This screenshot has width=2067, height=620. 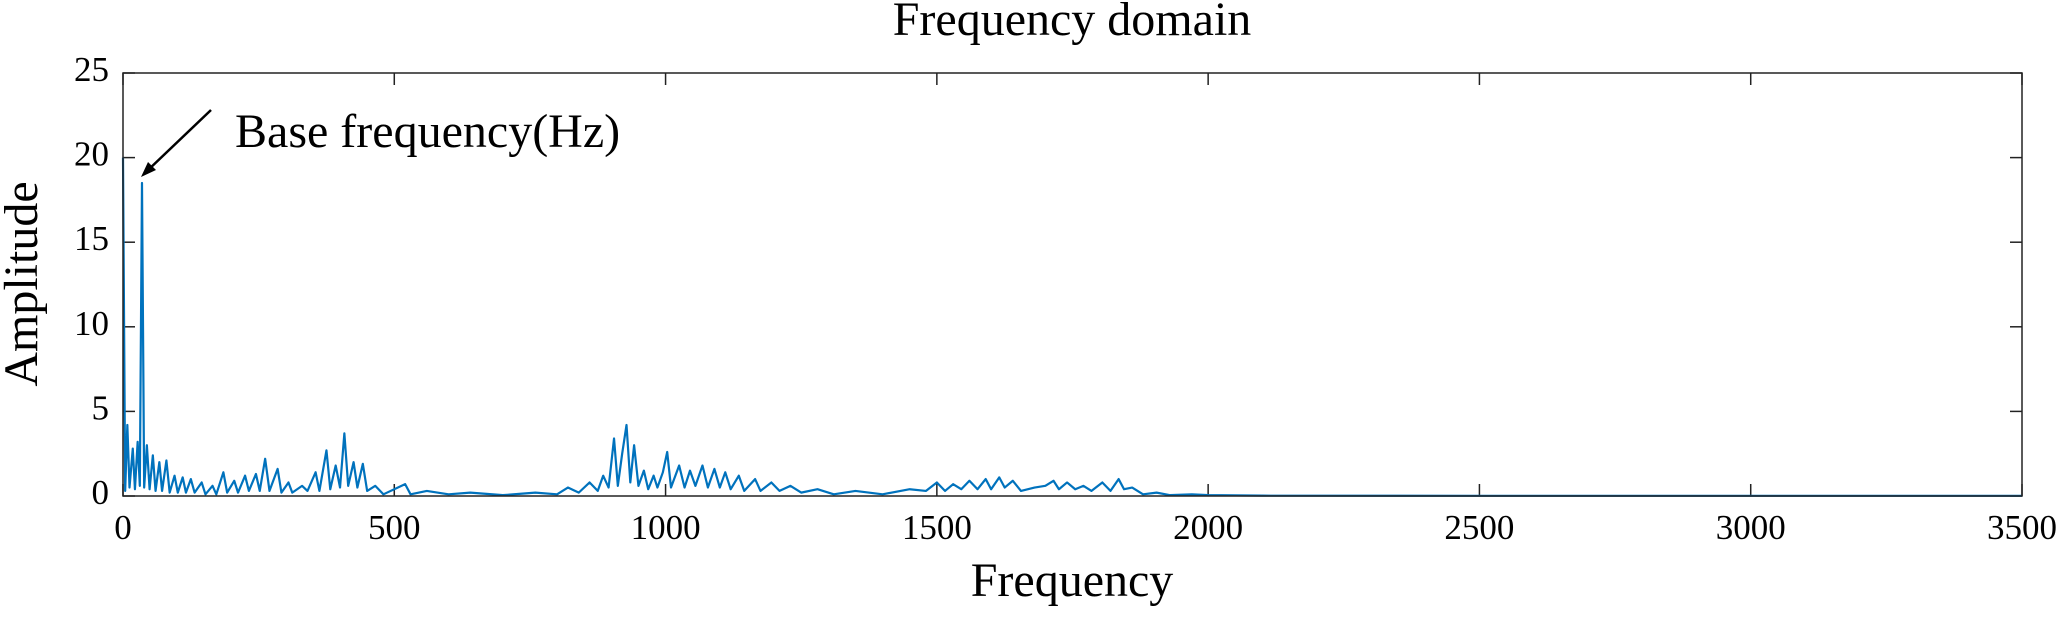 What do you see at coordinates (1072, 580) in the screenshot?
I see `x-axis-label: Frequency` at bounding box center [1072, 580].